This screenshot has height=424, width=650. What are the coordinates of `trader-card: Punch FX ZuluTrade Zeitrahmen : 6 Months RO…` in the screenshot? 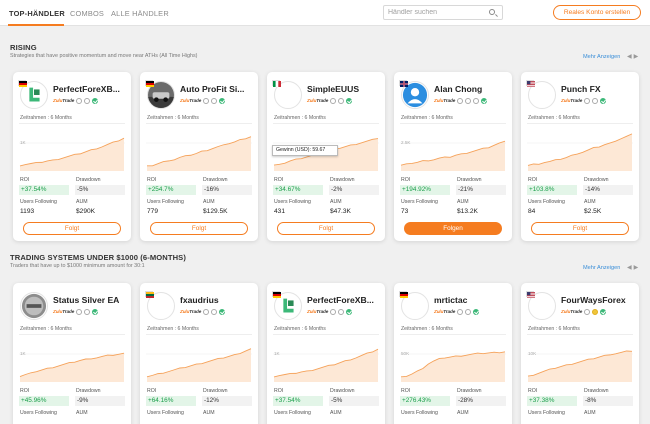 It's located at (580, 156).